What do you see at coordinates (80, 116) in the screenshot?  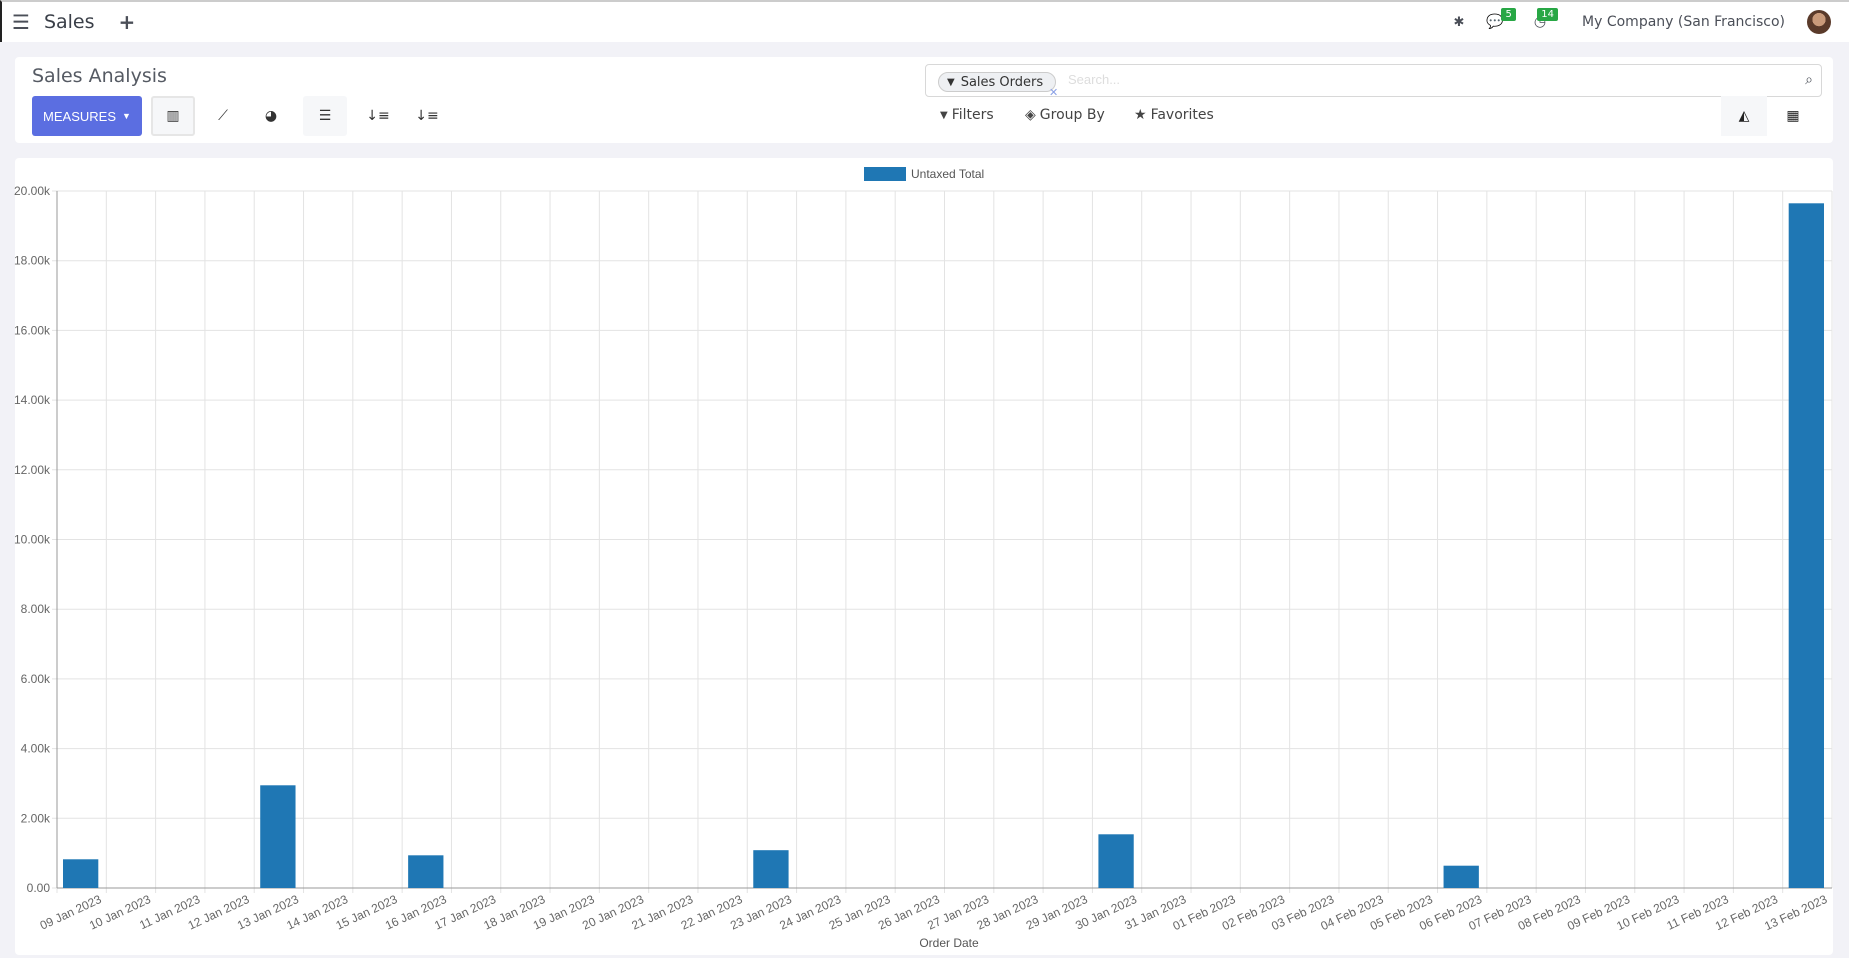 I see `measures-label: MEASURES` at bounding box center [80, 116].